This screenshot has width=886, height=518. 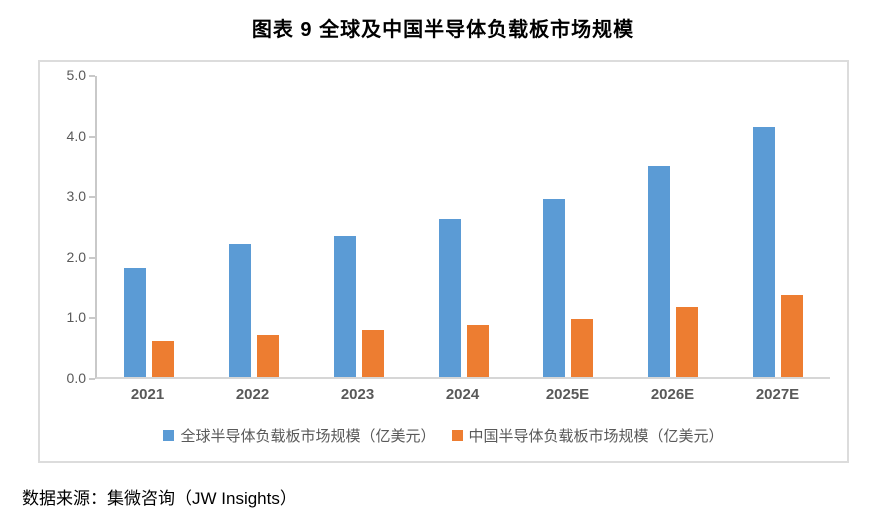 What do you see at coordinates (443, 435) in the screenshot?
I see `legend: 全球半导体负载板市场规模（亿美元） 中国半导体负载板市场规模（亿美元）` at bounding box center [443, 435].